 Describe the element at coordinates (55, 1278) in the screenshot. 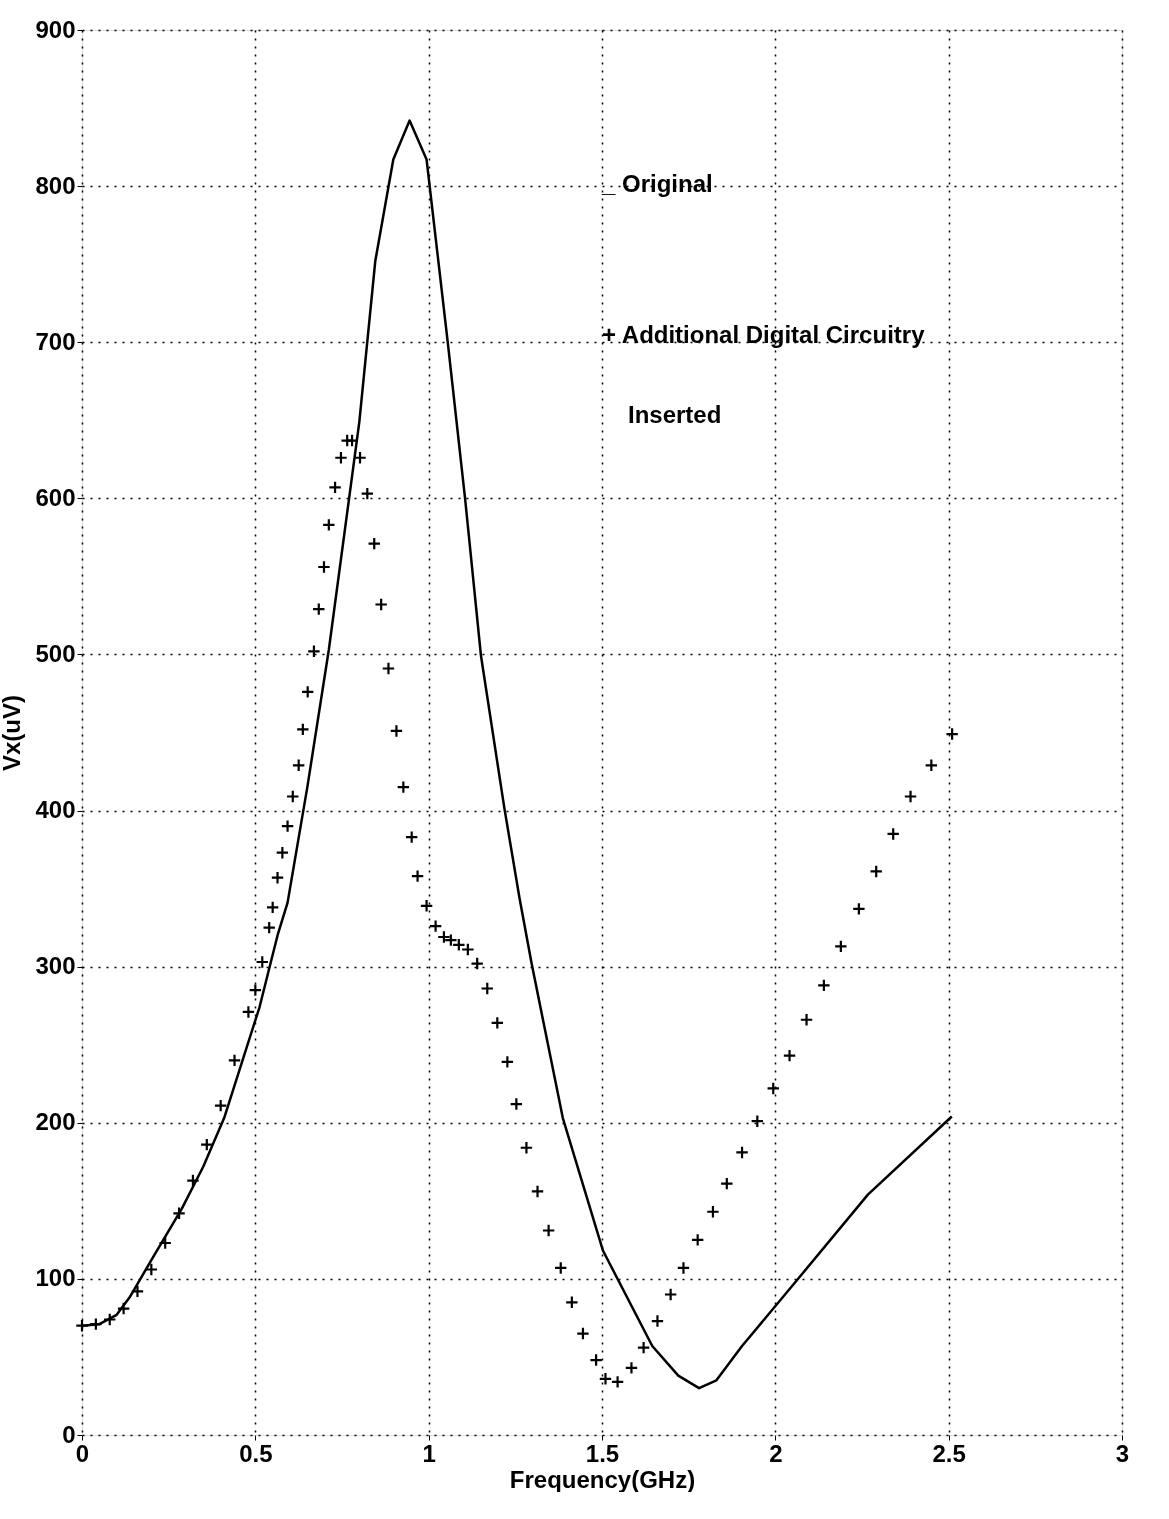

I see `y-tick-label: 100` at that location.